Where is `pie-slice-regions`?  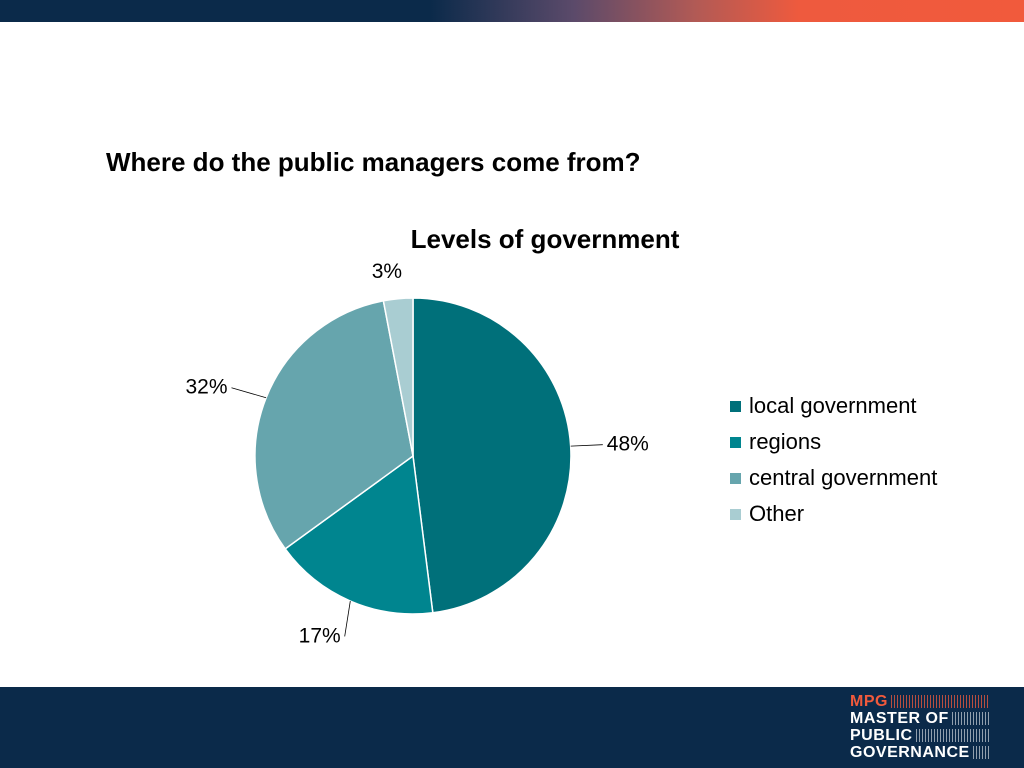 pie-slice-regions is located at coordinates (359, 534).